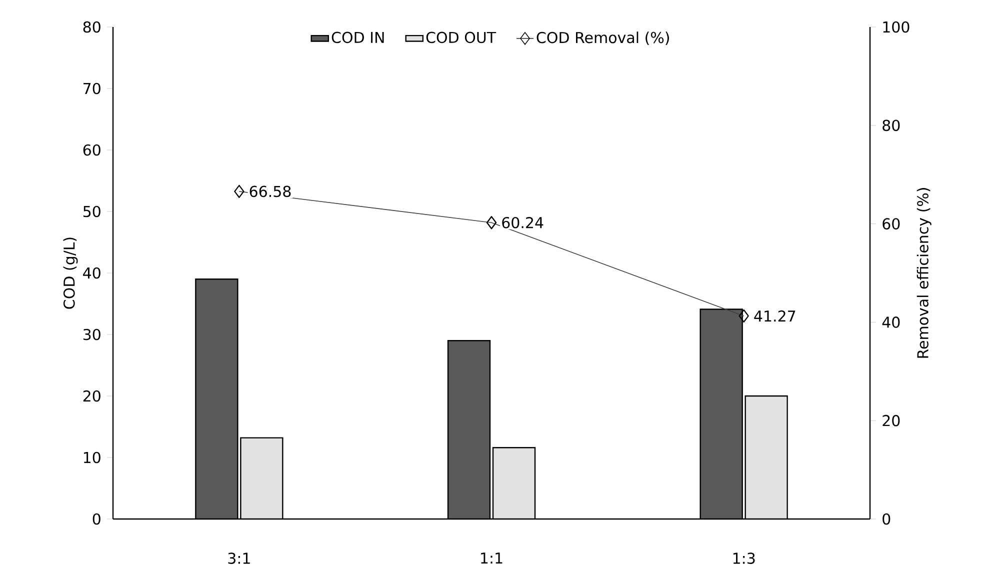  I want to click on y-tick-label: 0, so click(96, 519).